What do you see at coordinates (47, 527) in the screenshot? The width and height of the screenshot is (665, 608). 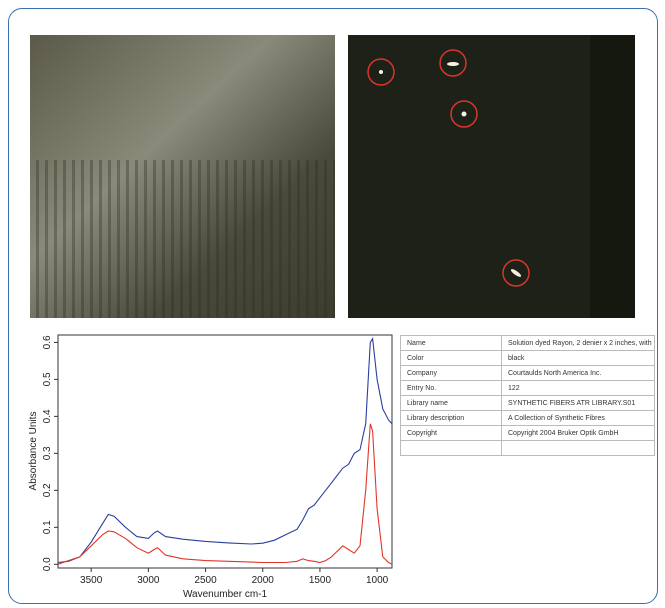 I see `y-tick-label: 0.1` at bounding box center [47, 527].